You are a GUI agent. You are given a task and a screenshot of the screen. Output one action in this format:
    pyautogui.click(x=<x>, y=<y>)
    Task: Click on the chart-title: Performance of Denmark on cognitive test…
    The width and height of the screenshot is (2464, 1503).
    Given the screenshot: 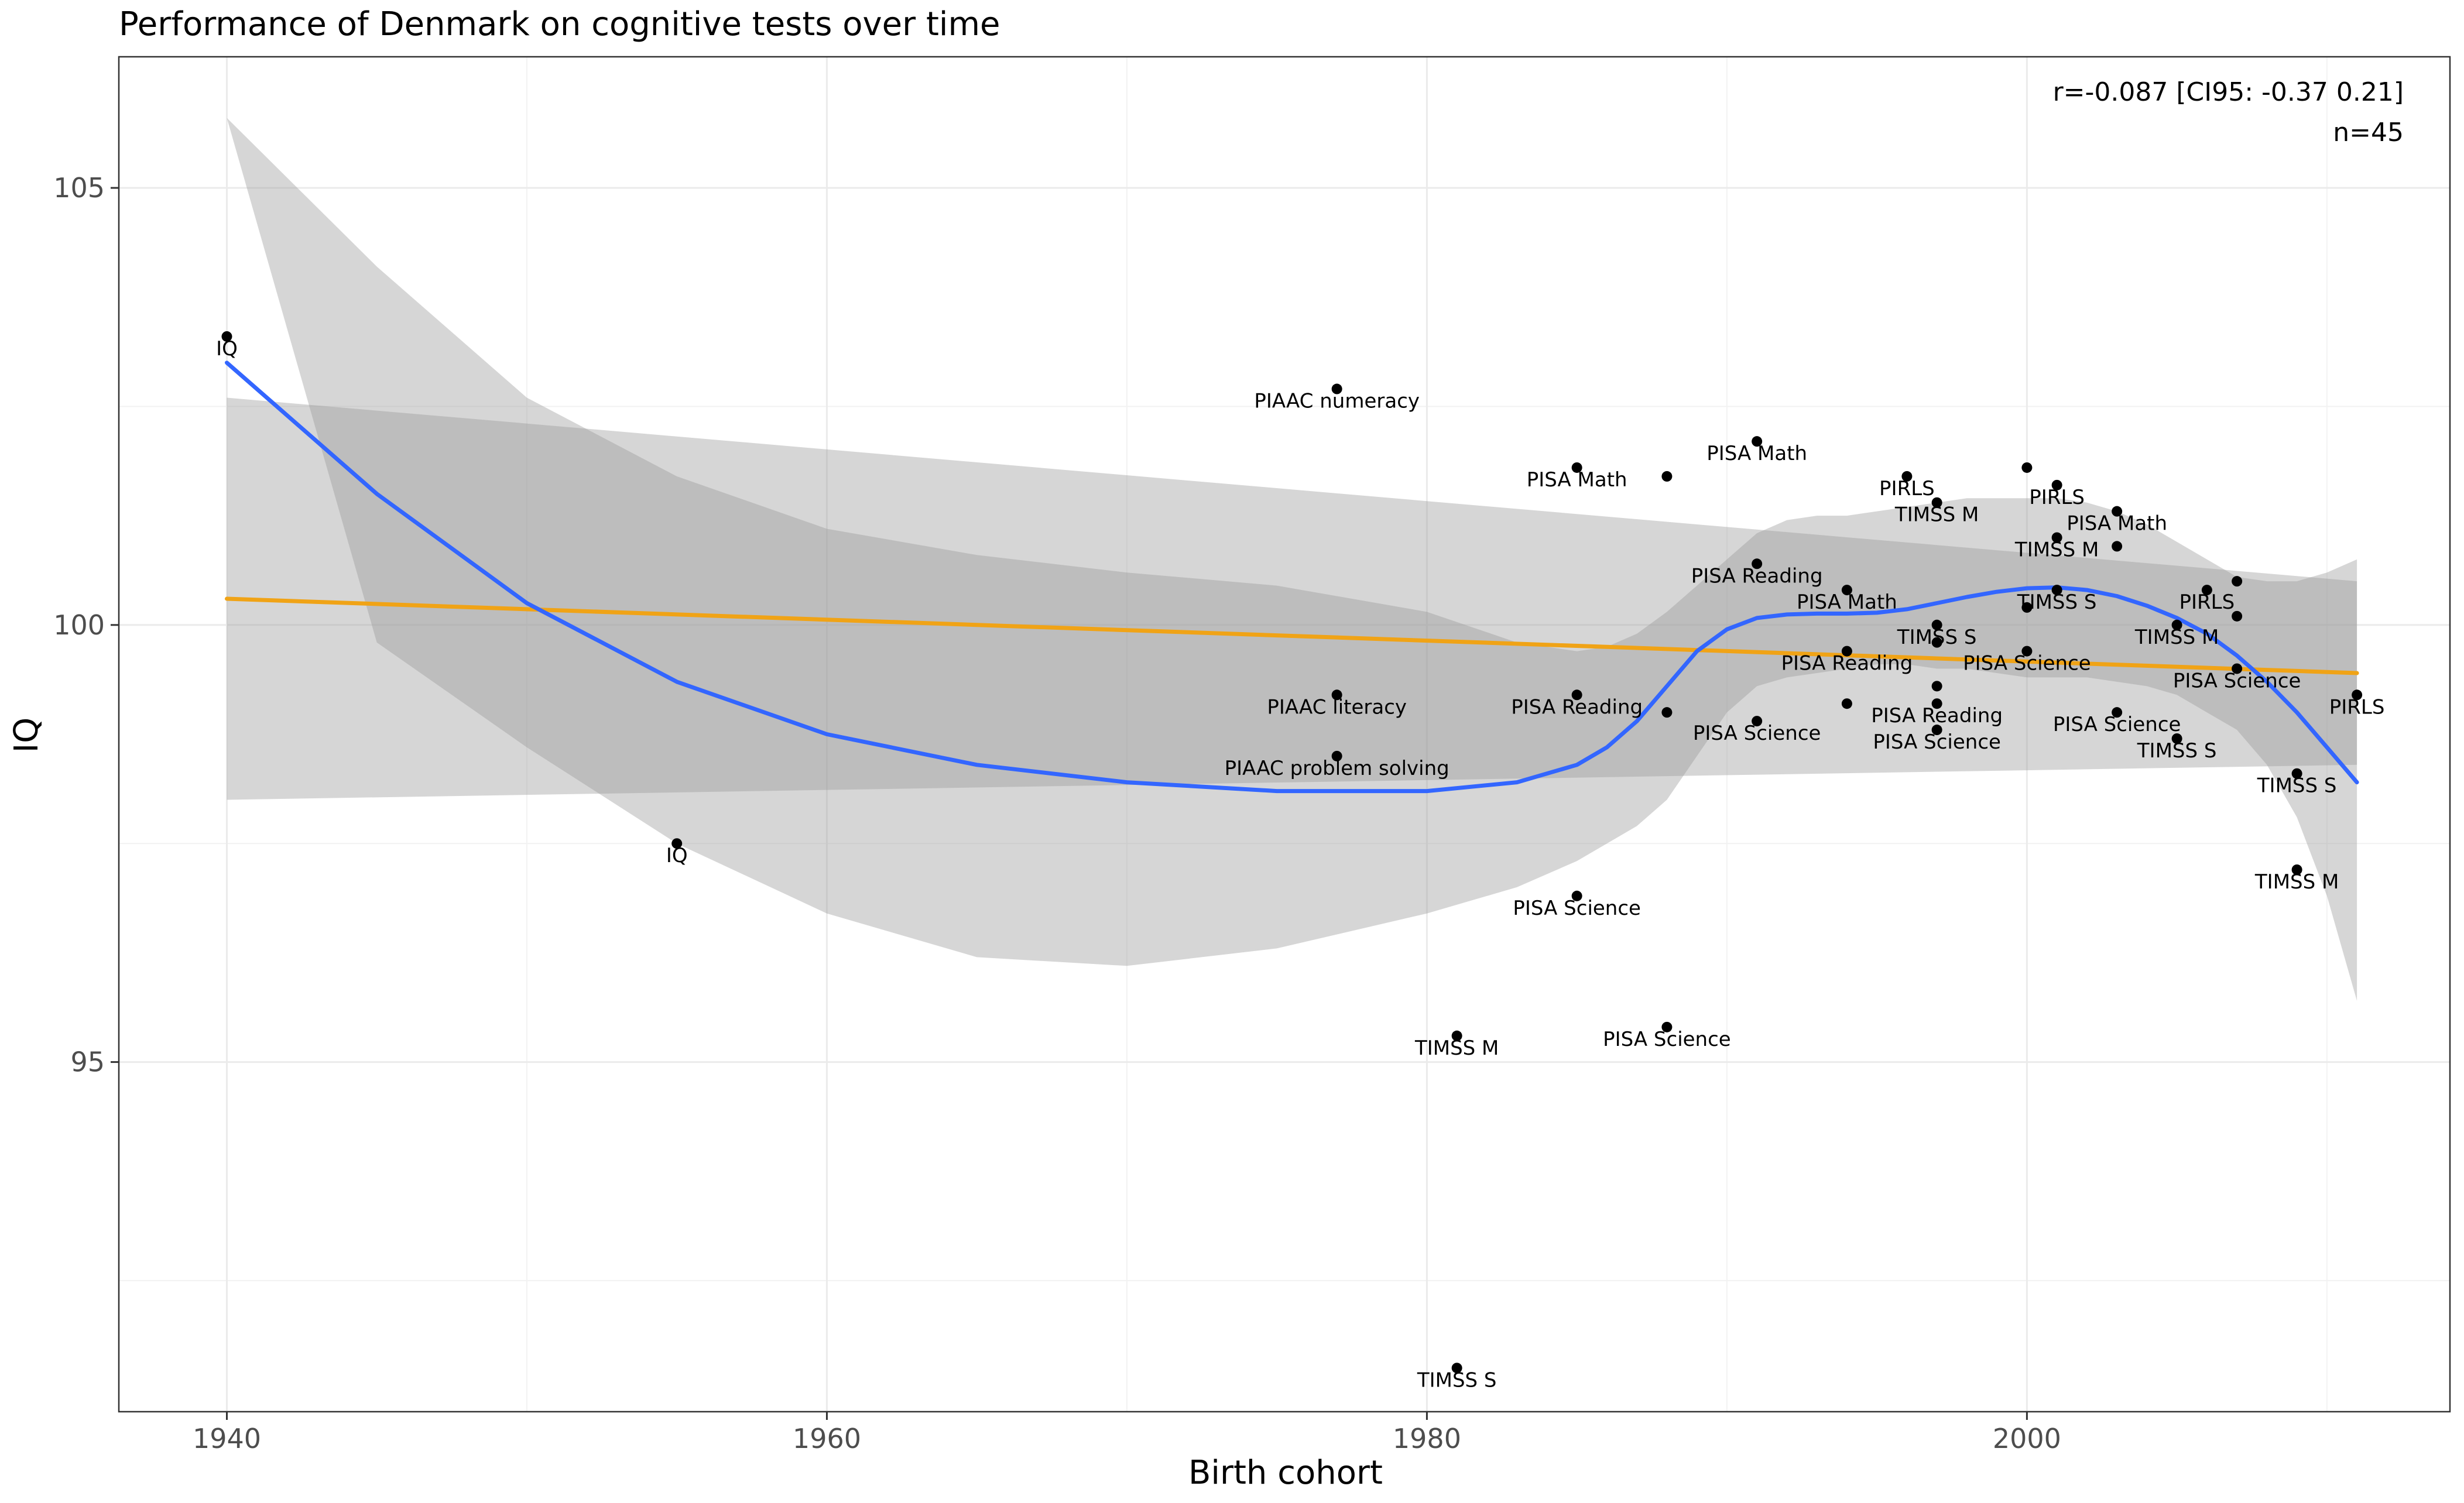 What is the action you would take?
    pyautogui.click(x=559, y=24)
    